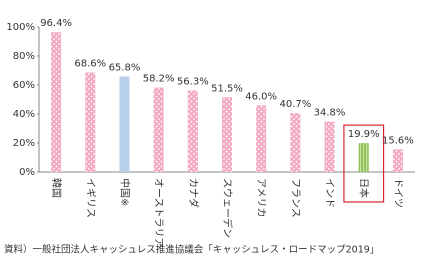 The width and height of the screenshot is (421, 263). I want to click on x-tick-label: フランス, so click(295, 198).